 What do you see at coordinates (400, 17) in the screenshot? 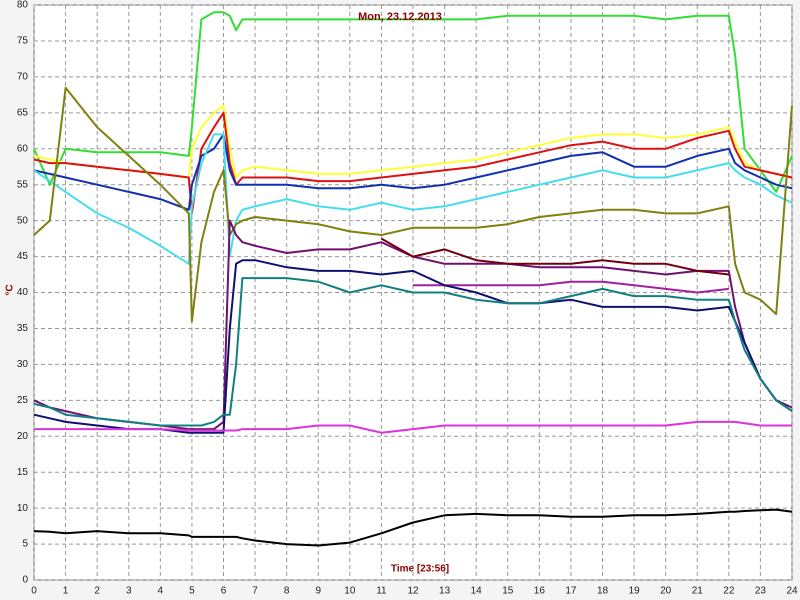
I see `chart-title: Mon, 23.12.2013` at bounding box center [400, 17].